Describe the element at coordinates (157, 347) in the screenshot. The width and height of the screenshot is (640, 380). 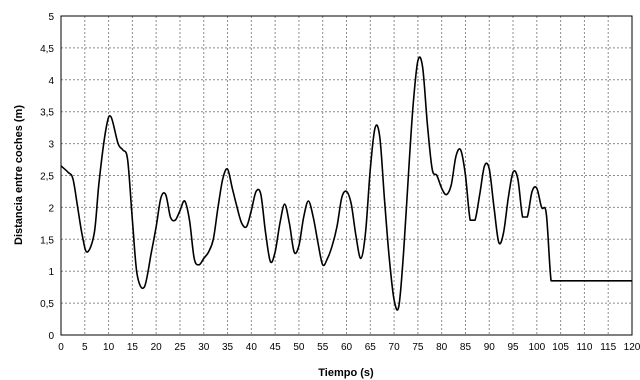
I see `x-tick-label: 20` at that location.